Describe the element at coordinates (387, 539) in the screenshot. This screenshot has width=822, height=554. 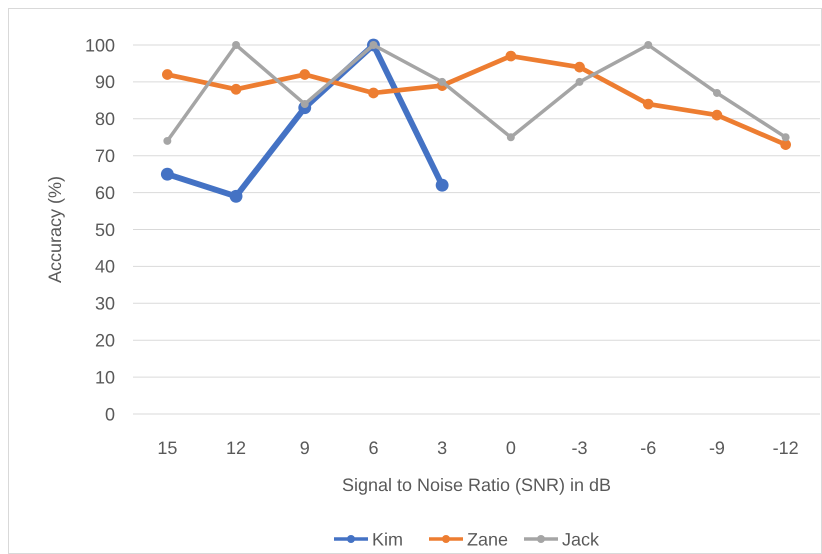
I see `legend-label: Kim` at that location.